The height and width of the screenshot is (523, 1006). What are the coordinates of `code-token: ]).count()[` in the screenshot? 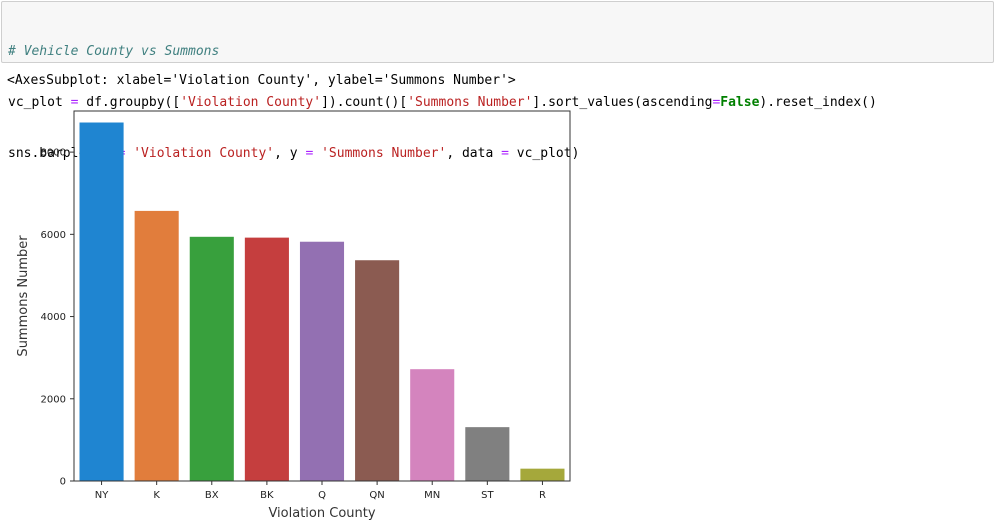 It's located at (364, 102).